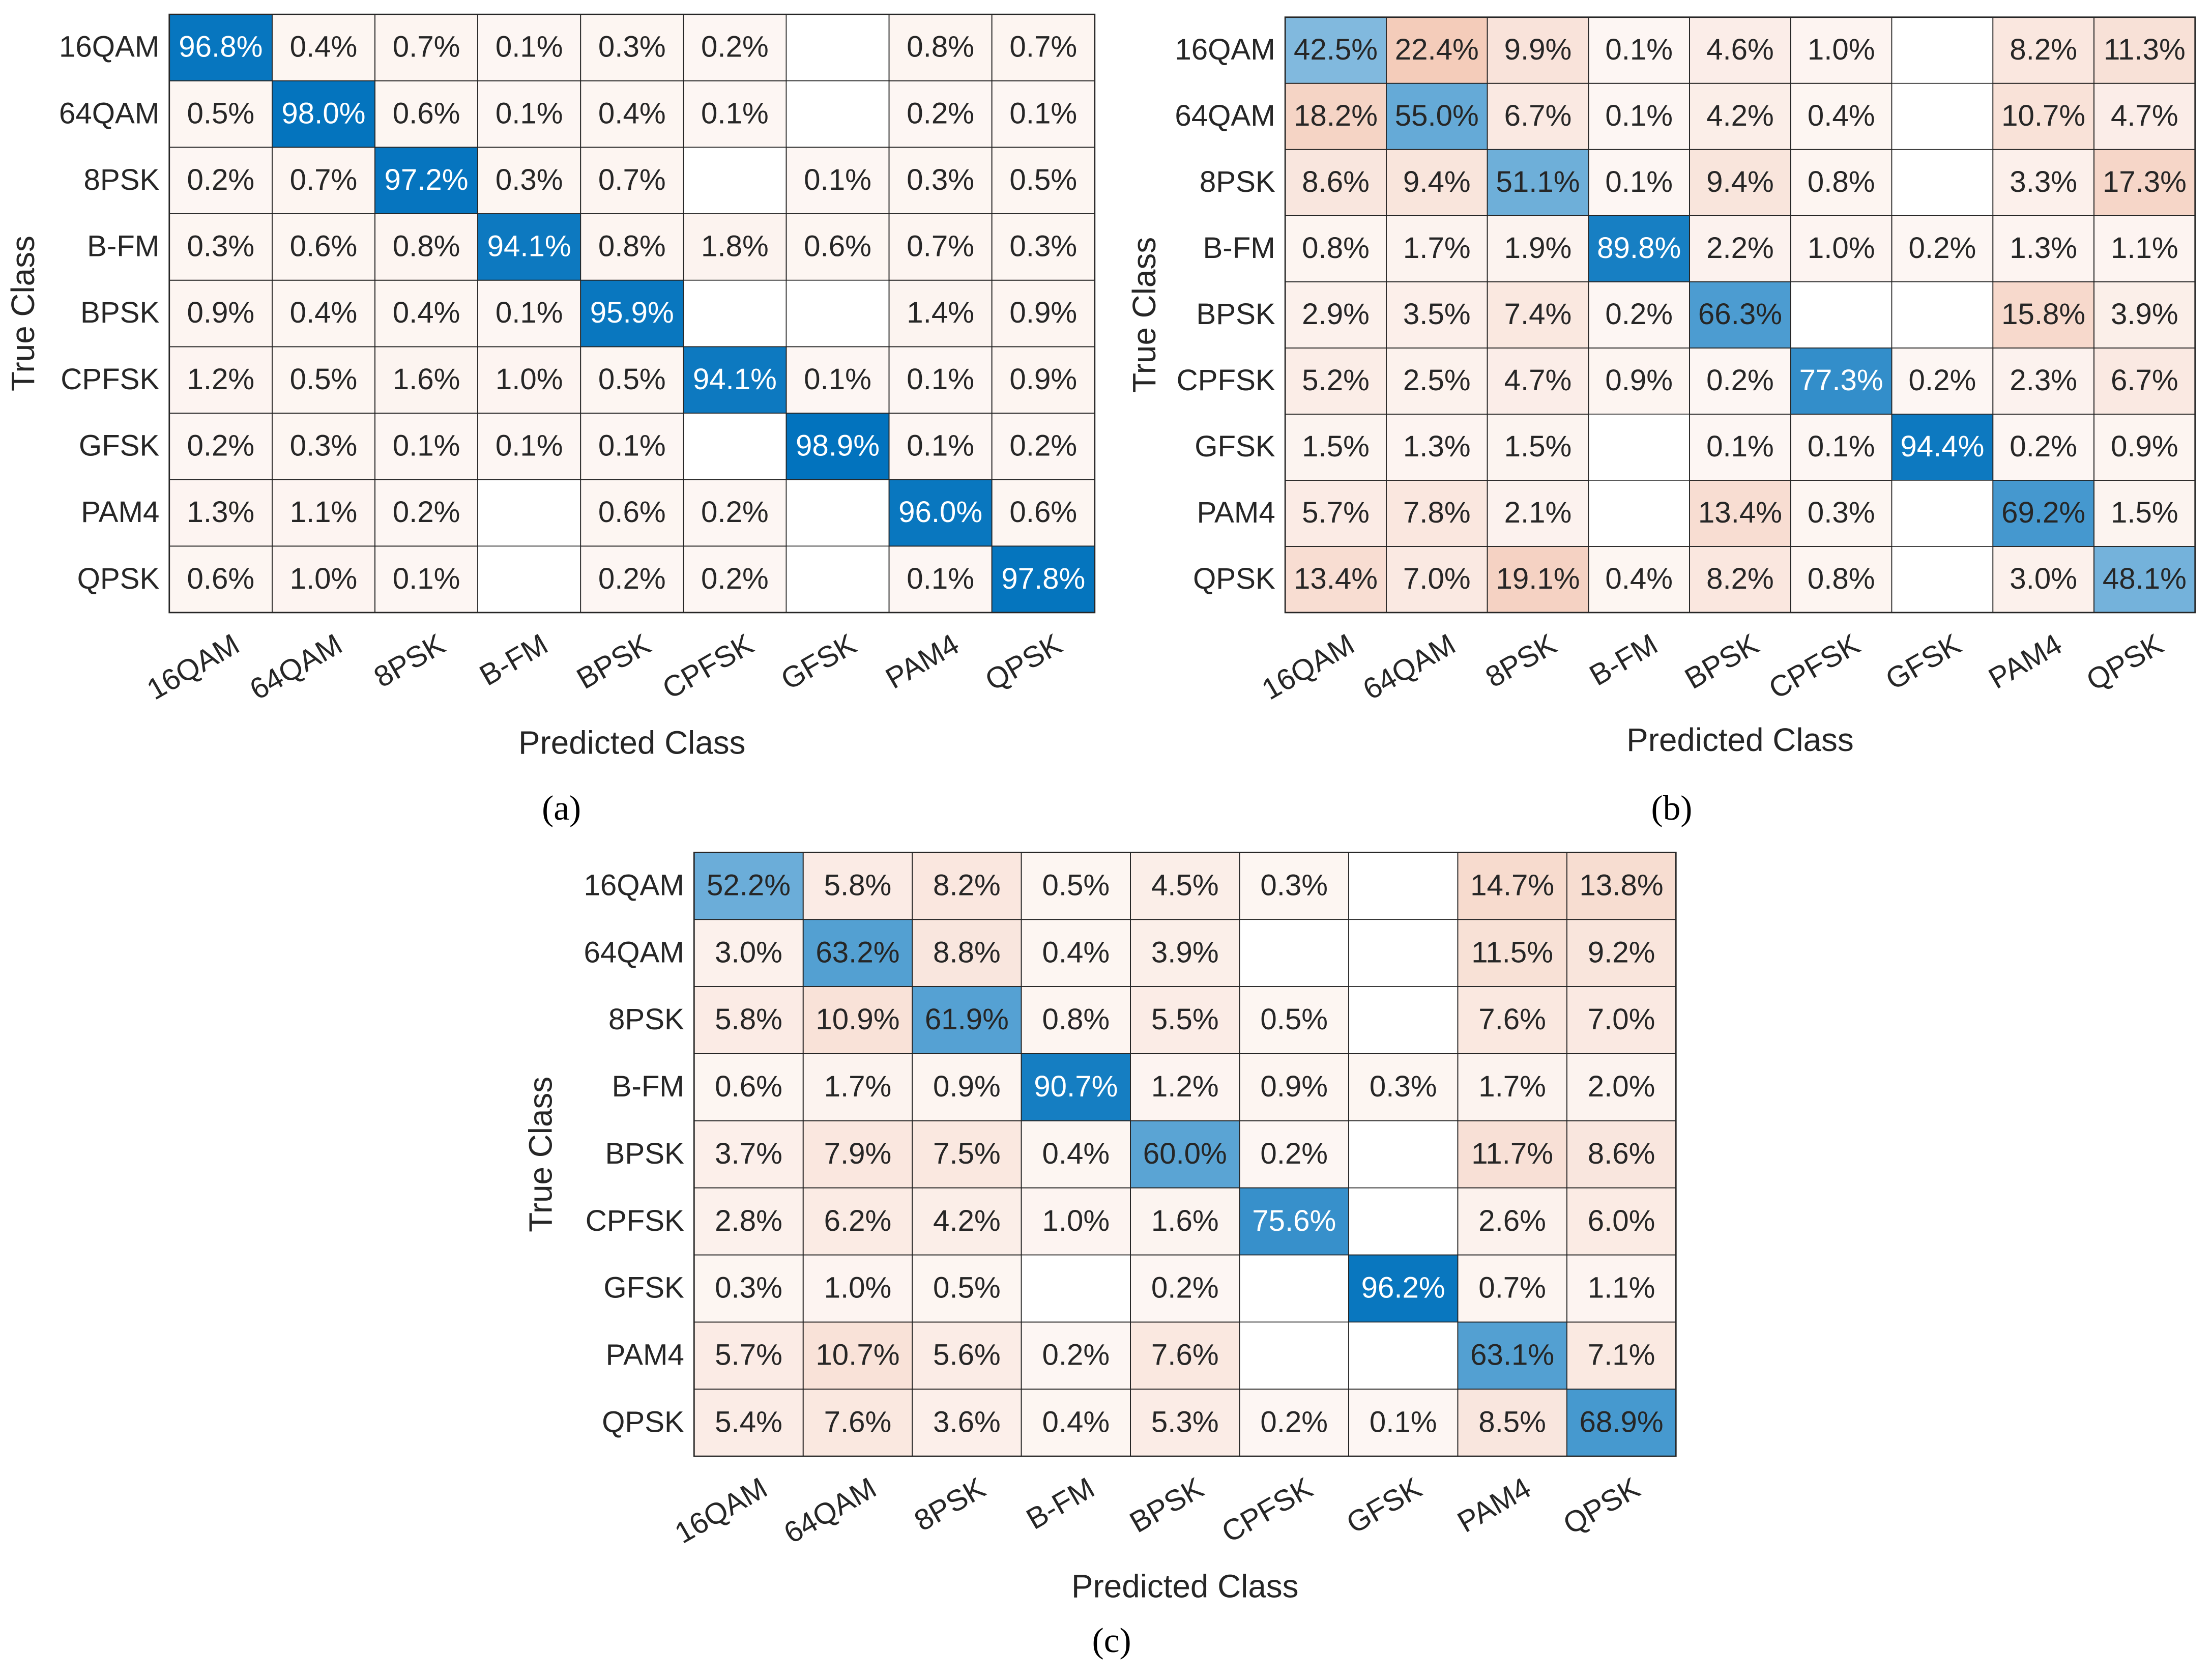  I want to click on cell-label: 66.3%, so click(1740, 314).